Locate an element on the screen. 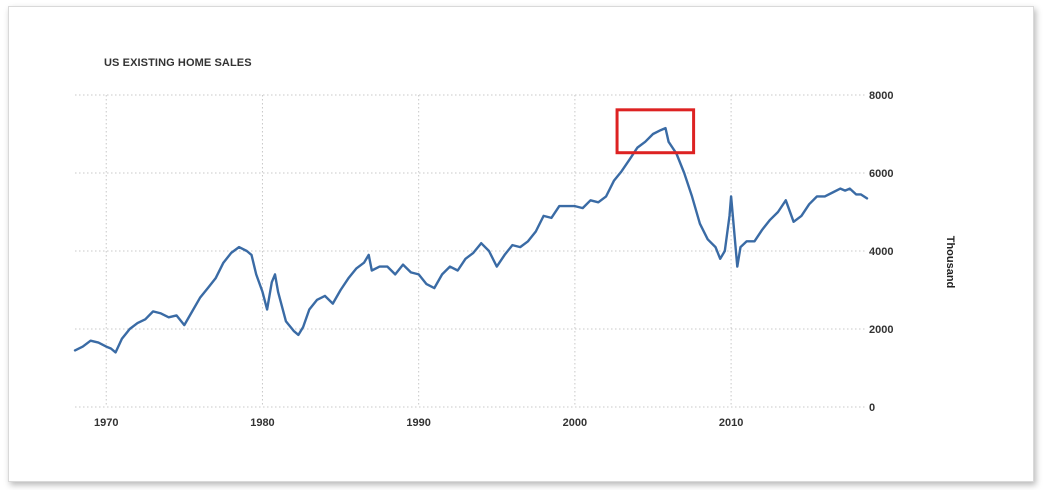 The width and height of the screenshot is (1043, 490). y-axis-label: Thousand is located at coordinates (950, 262).